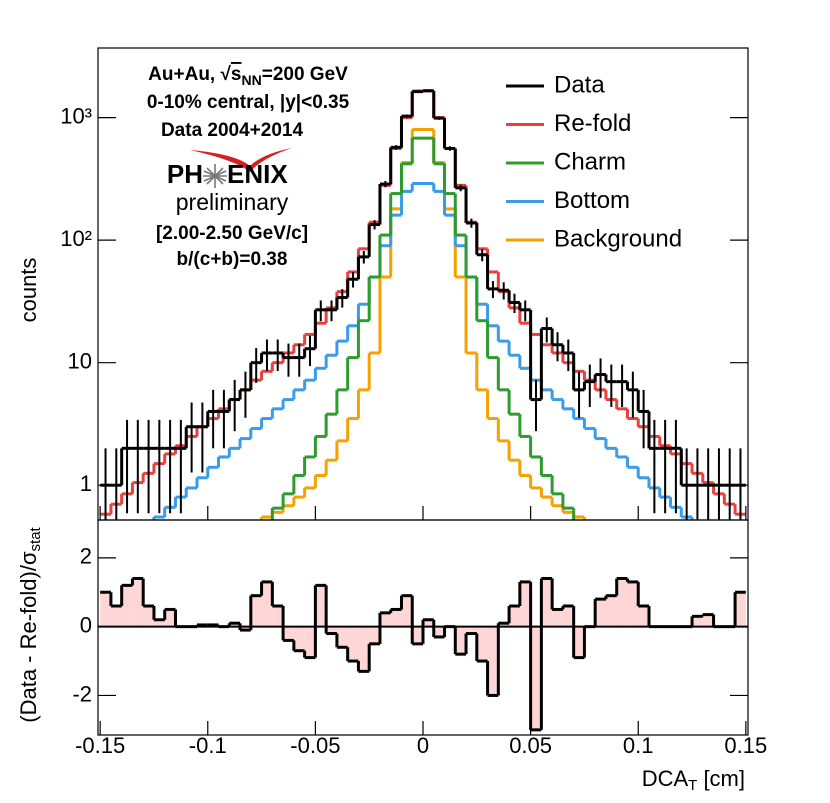 This screenshot has height=803, width=830. What do you see at coordinates (28, 637) in the screenshot?
I see `label-main: (Data - Re-fold)/σ` at bounding box center [28, 637].